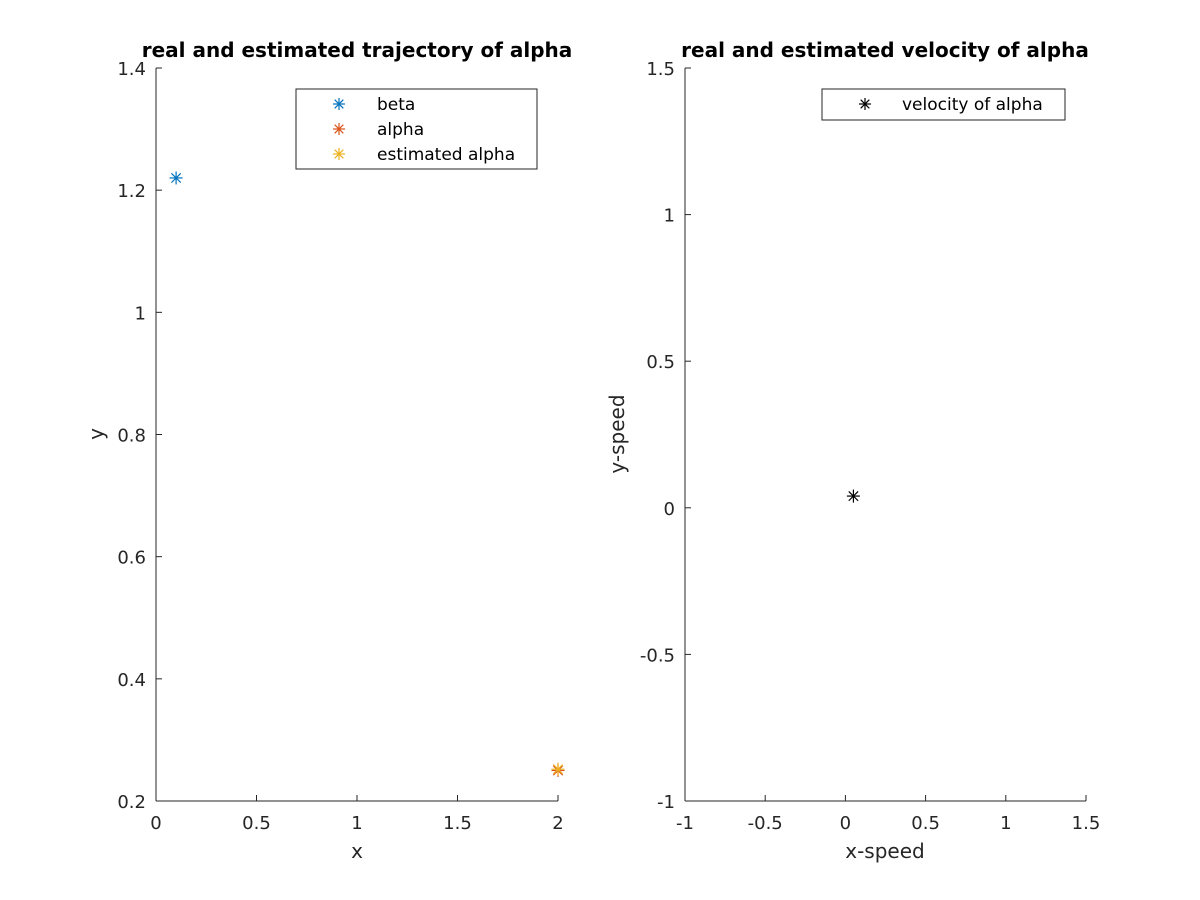 This screenshot has width=1200, height=900. I want to click on x-ticks: 0 0.5 1 1.5 2, so click(357, 814).